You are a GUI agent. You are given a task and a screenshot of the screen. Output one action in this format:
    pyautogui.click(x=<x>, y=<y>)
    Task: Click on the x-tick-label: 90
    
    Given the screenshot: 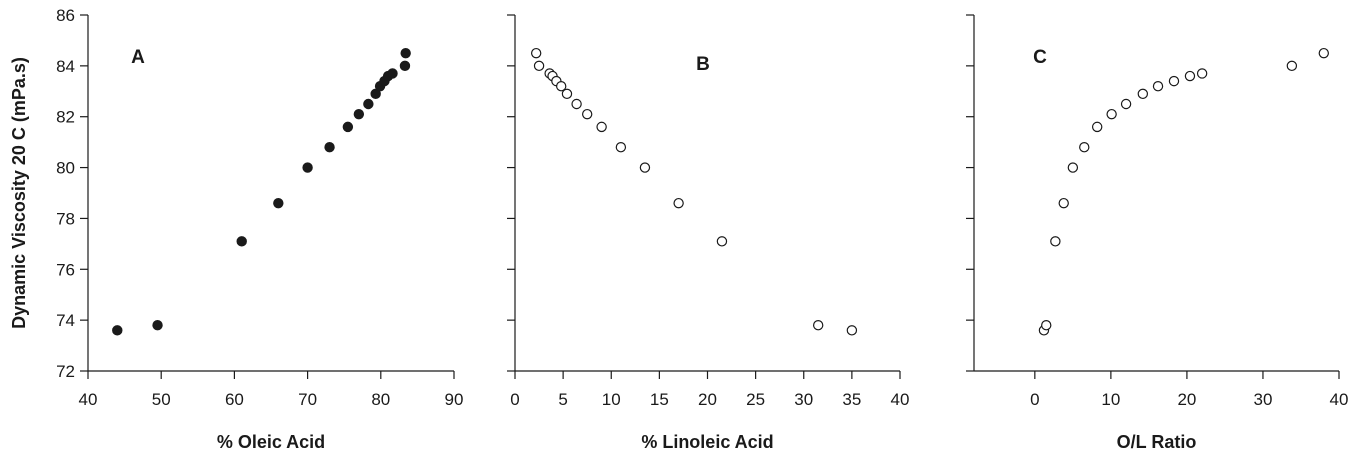 What is the action you would take?
    pyautogui.click(x=454, y=399)
    